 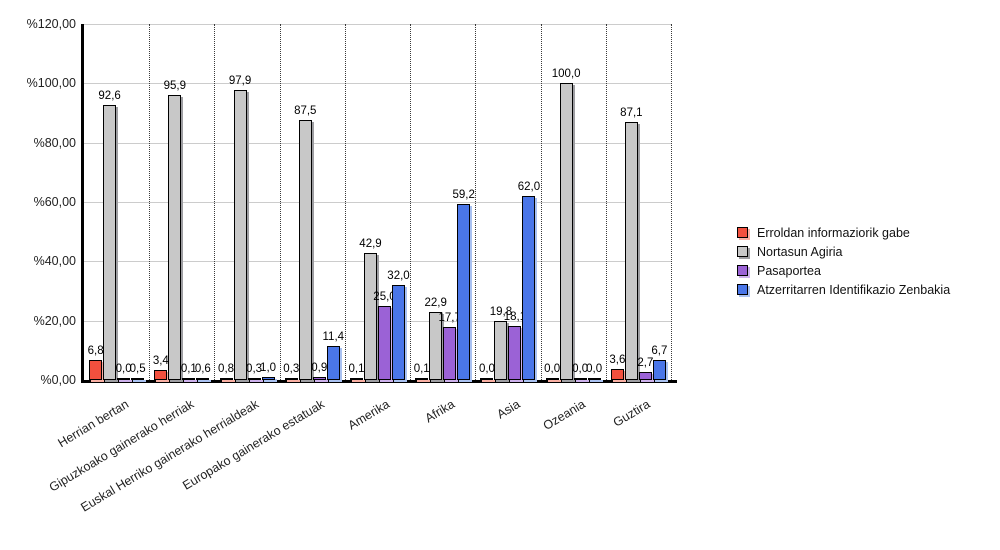 I want to click on value-label: 100,0, so click(x=566, y=74).